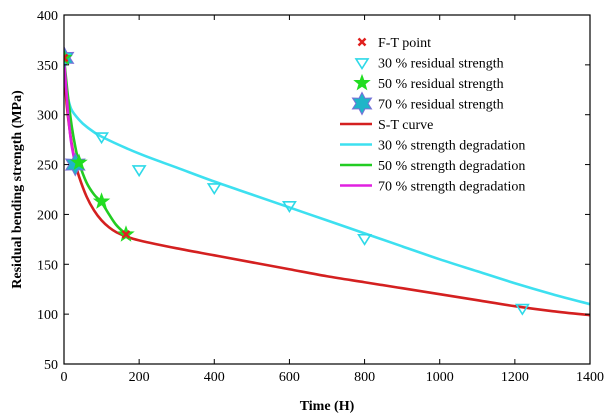 Image resolution: width=608 pixels, height=416 pixels. I want to click on legend-label: F-T point, so click(404, 43).